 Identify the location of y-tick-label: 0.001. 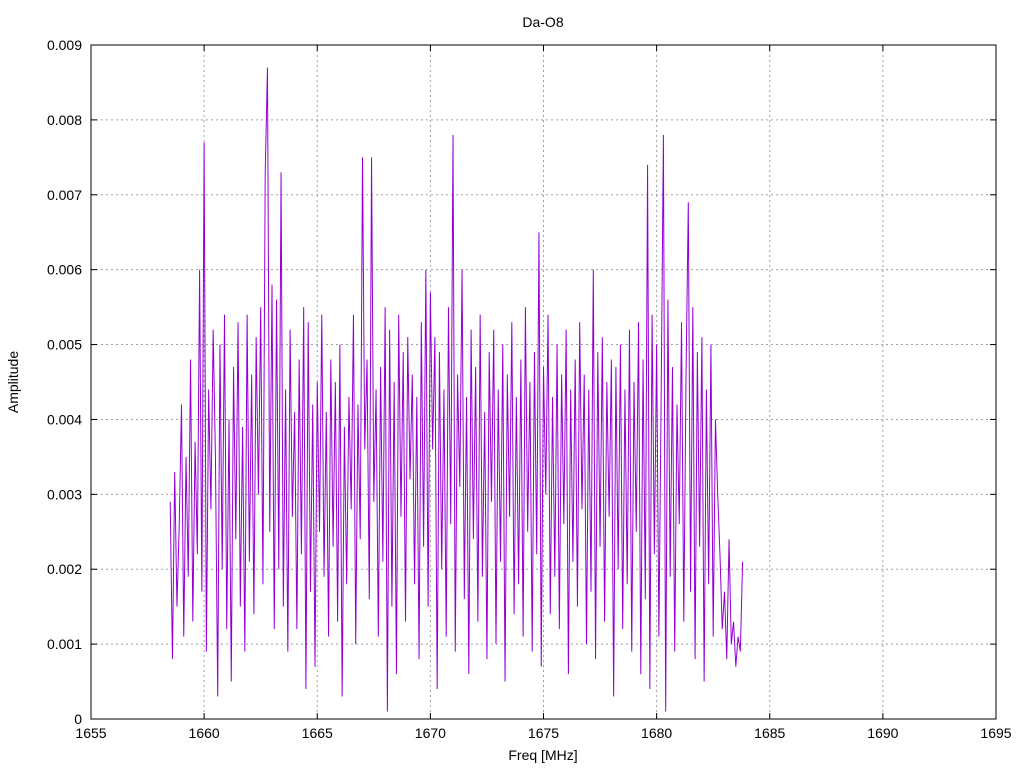
(64, 644).